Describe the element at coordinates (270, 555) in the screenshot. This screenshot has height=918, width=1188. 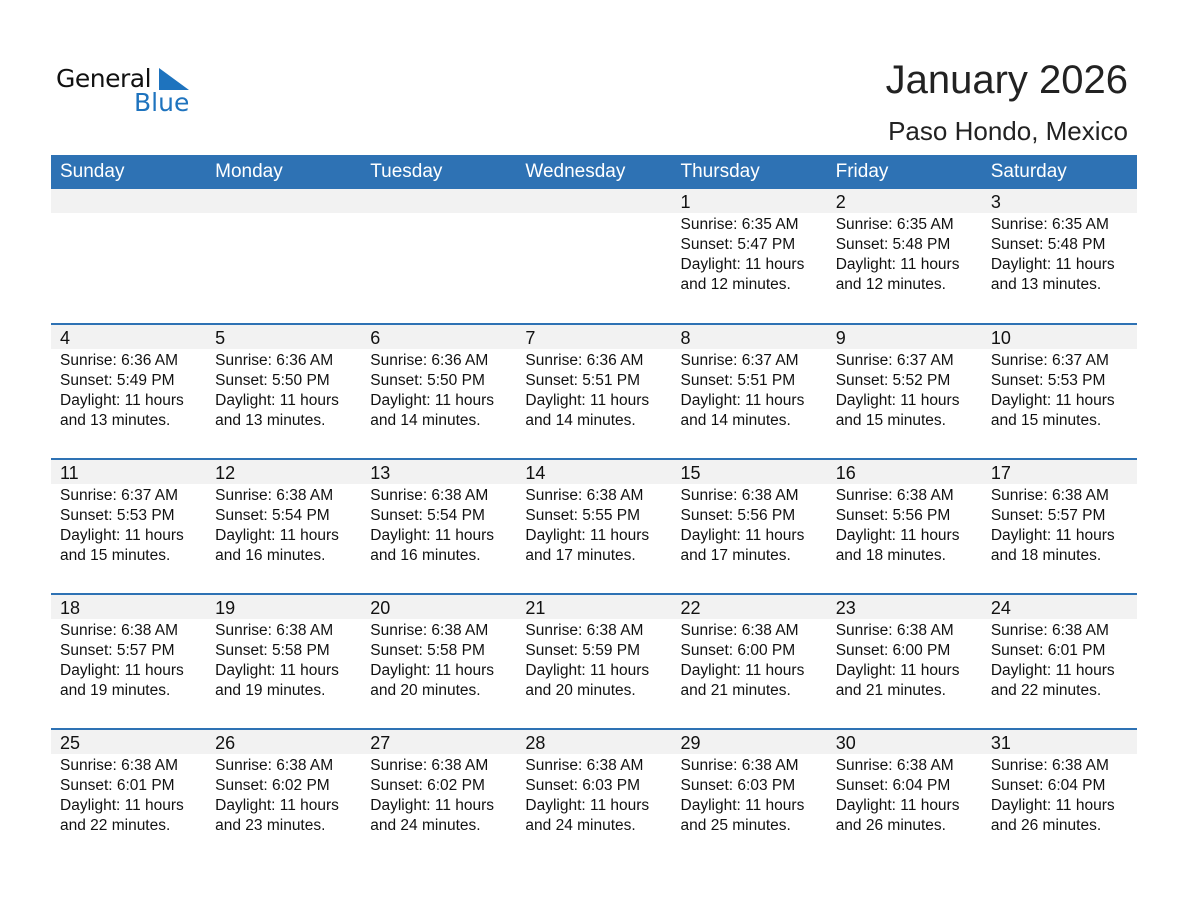
I see `daylight-minutes-text: and 16 minutes.` at that location.